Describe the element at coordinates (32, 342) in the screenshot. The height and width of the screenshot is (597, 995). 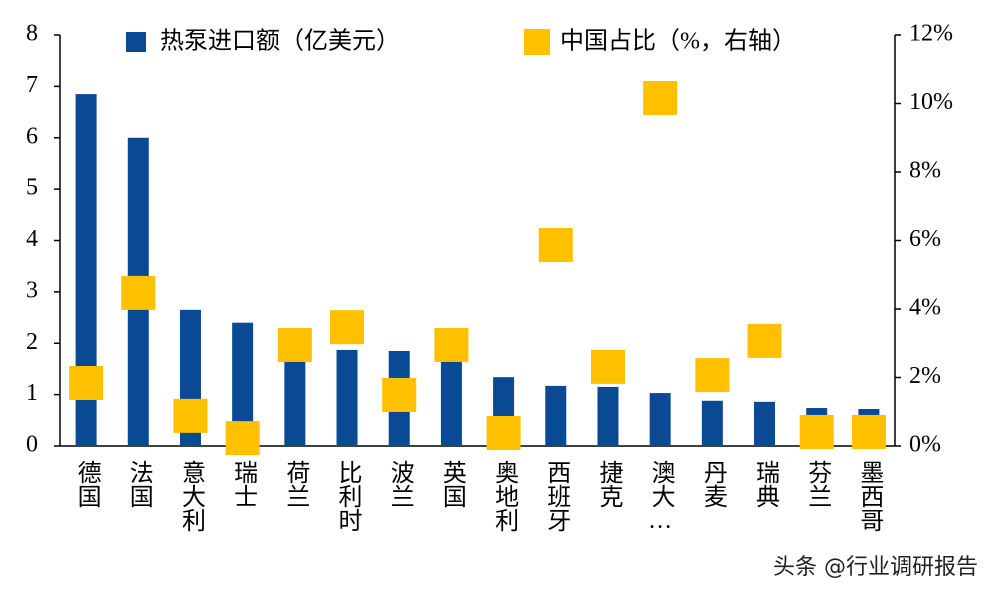
I see `y-tick-label: 2` at that location.